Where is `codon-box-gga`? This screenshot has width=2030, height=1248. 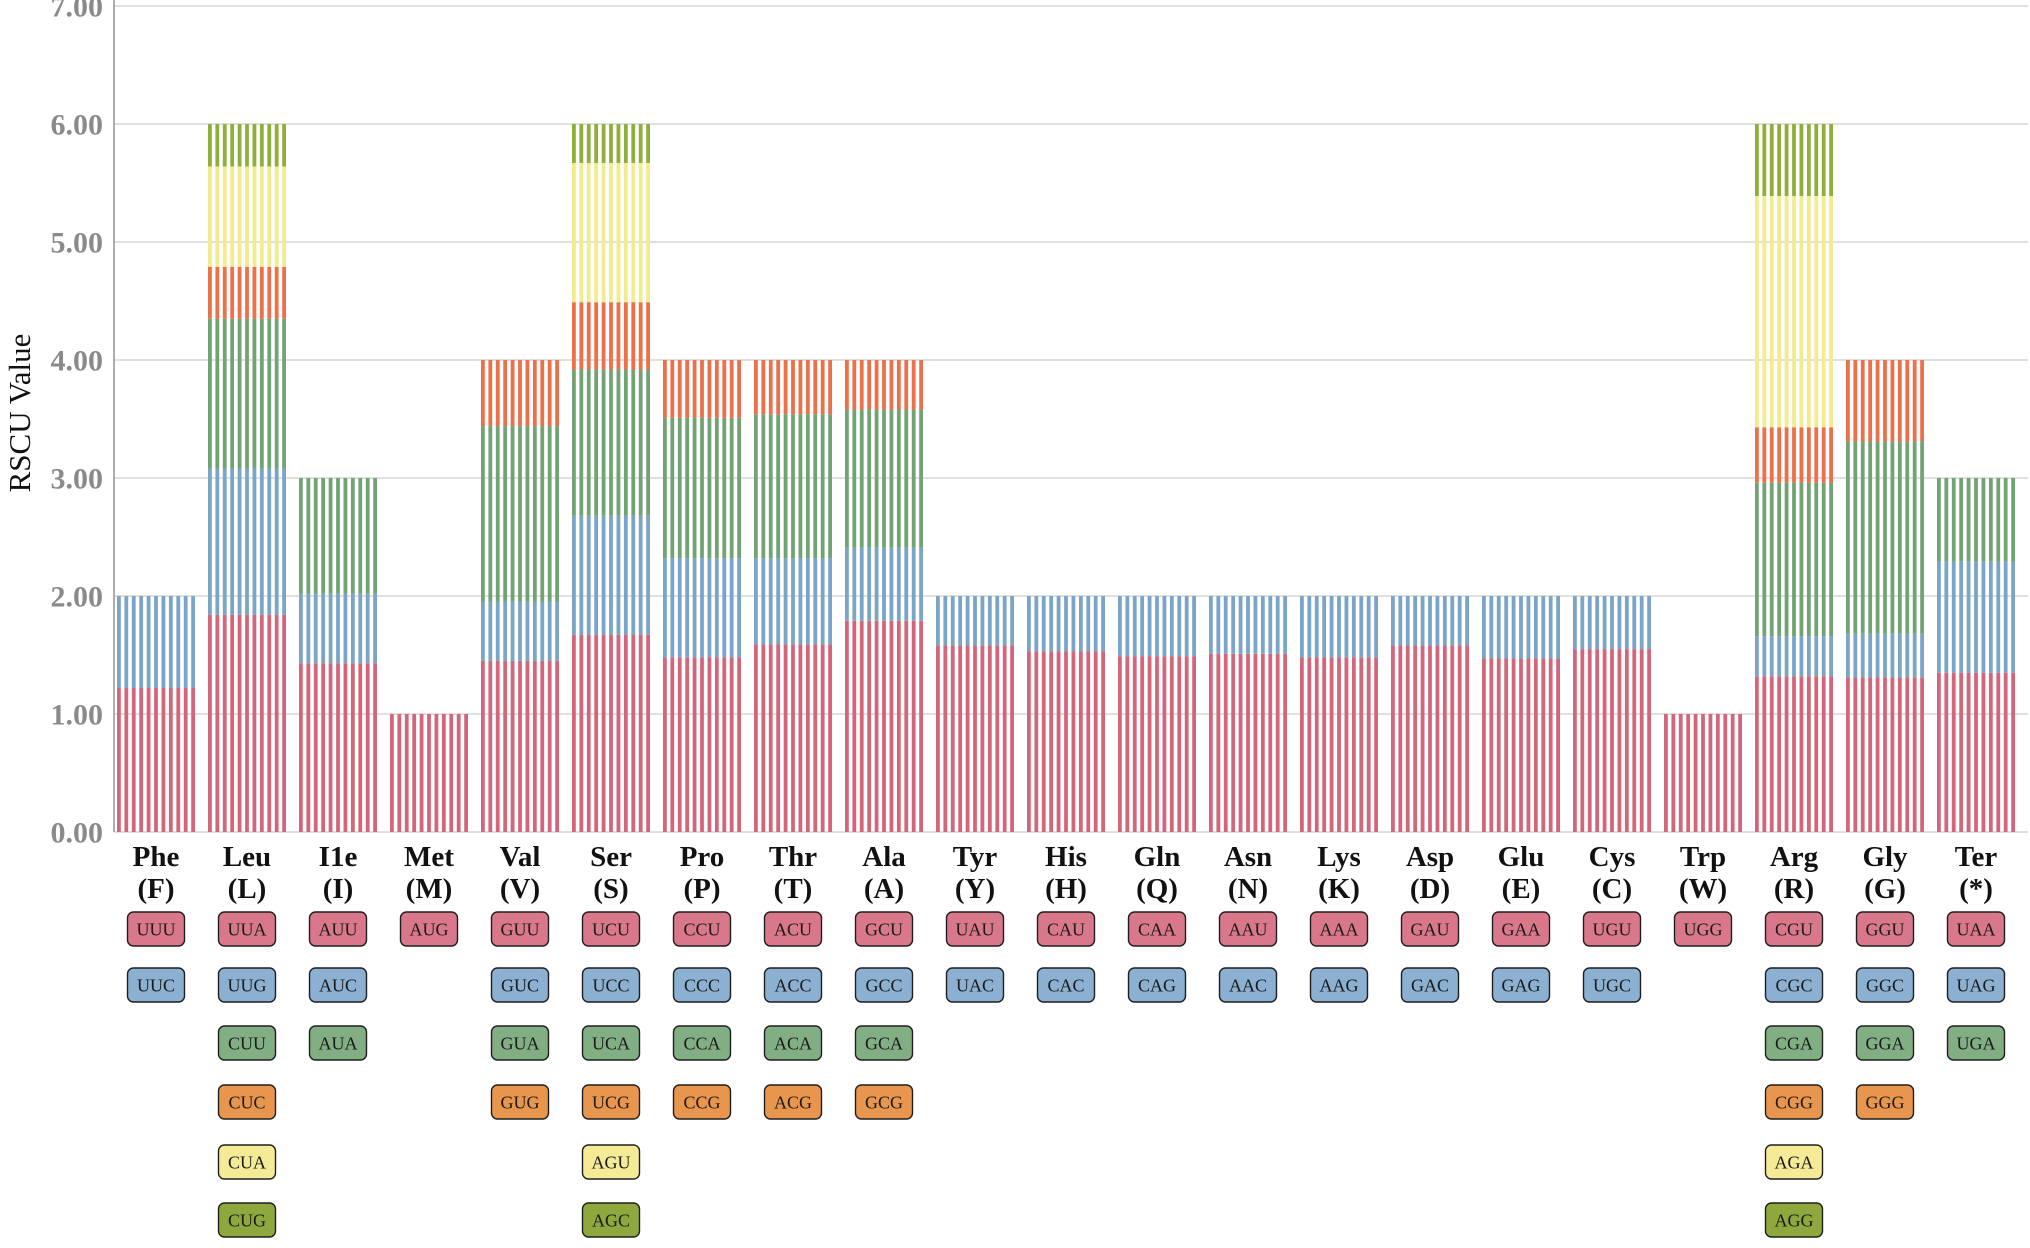
codon-box-gga is located at coordinates (1885, 1043).